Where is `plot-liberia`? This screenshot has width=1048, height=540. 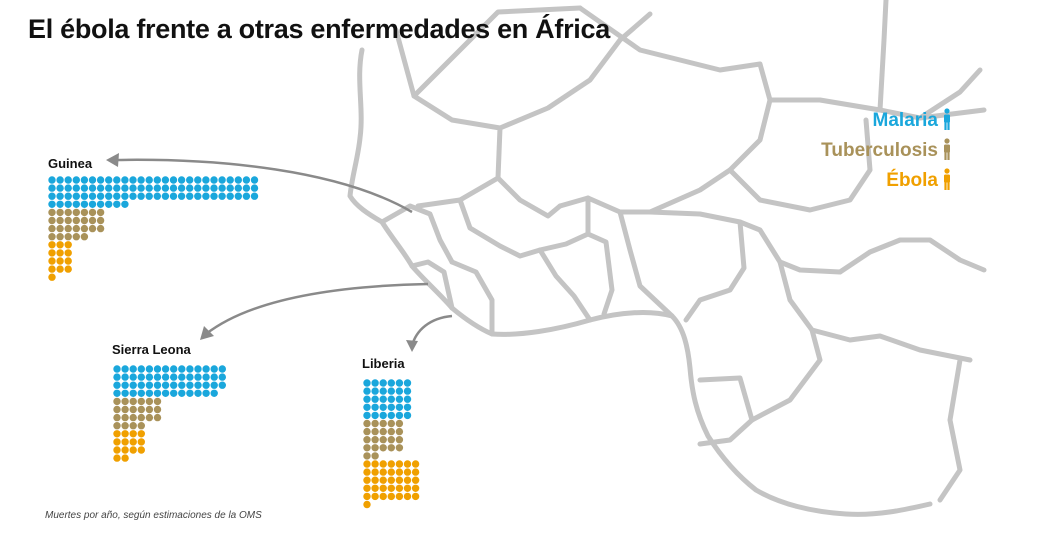
plot-liberia is located at coordinates (391, 444).